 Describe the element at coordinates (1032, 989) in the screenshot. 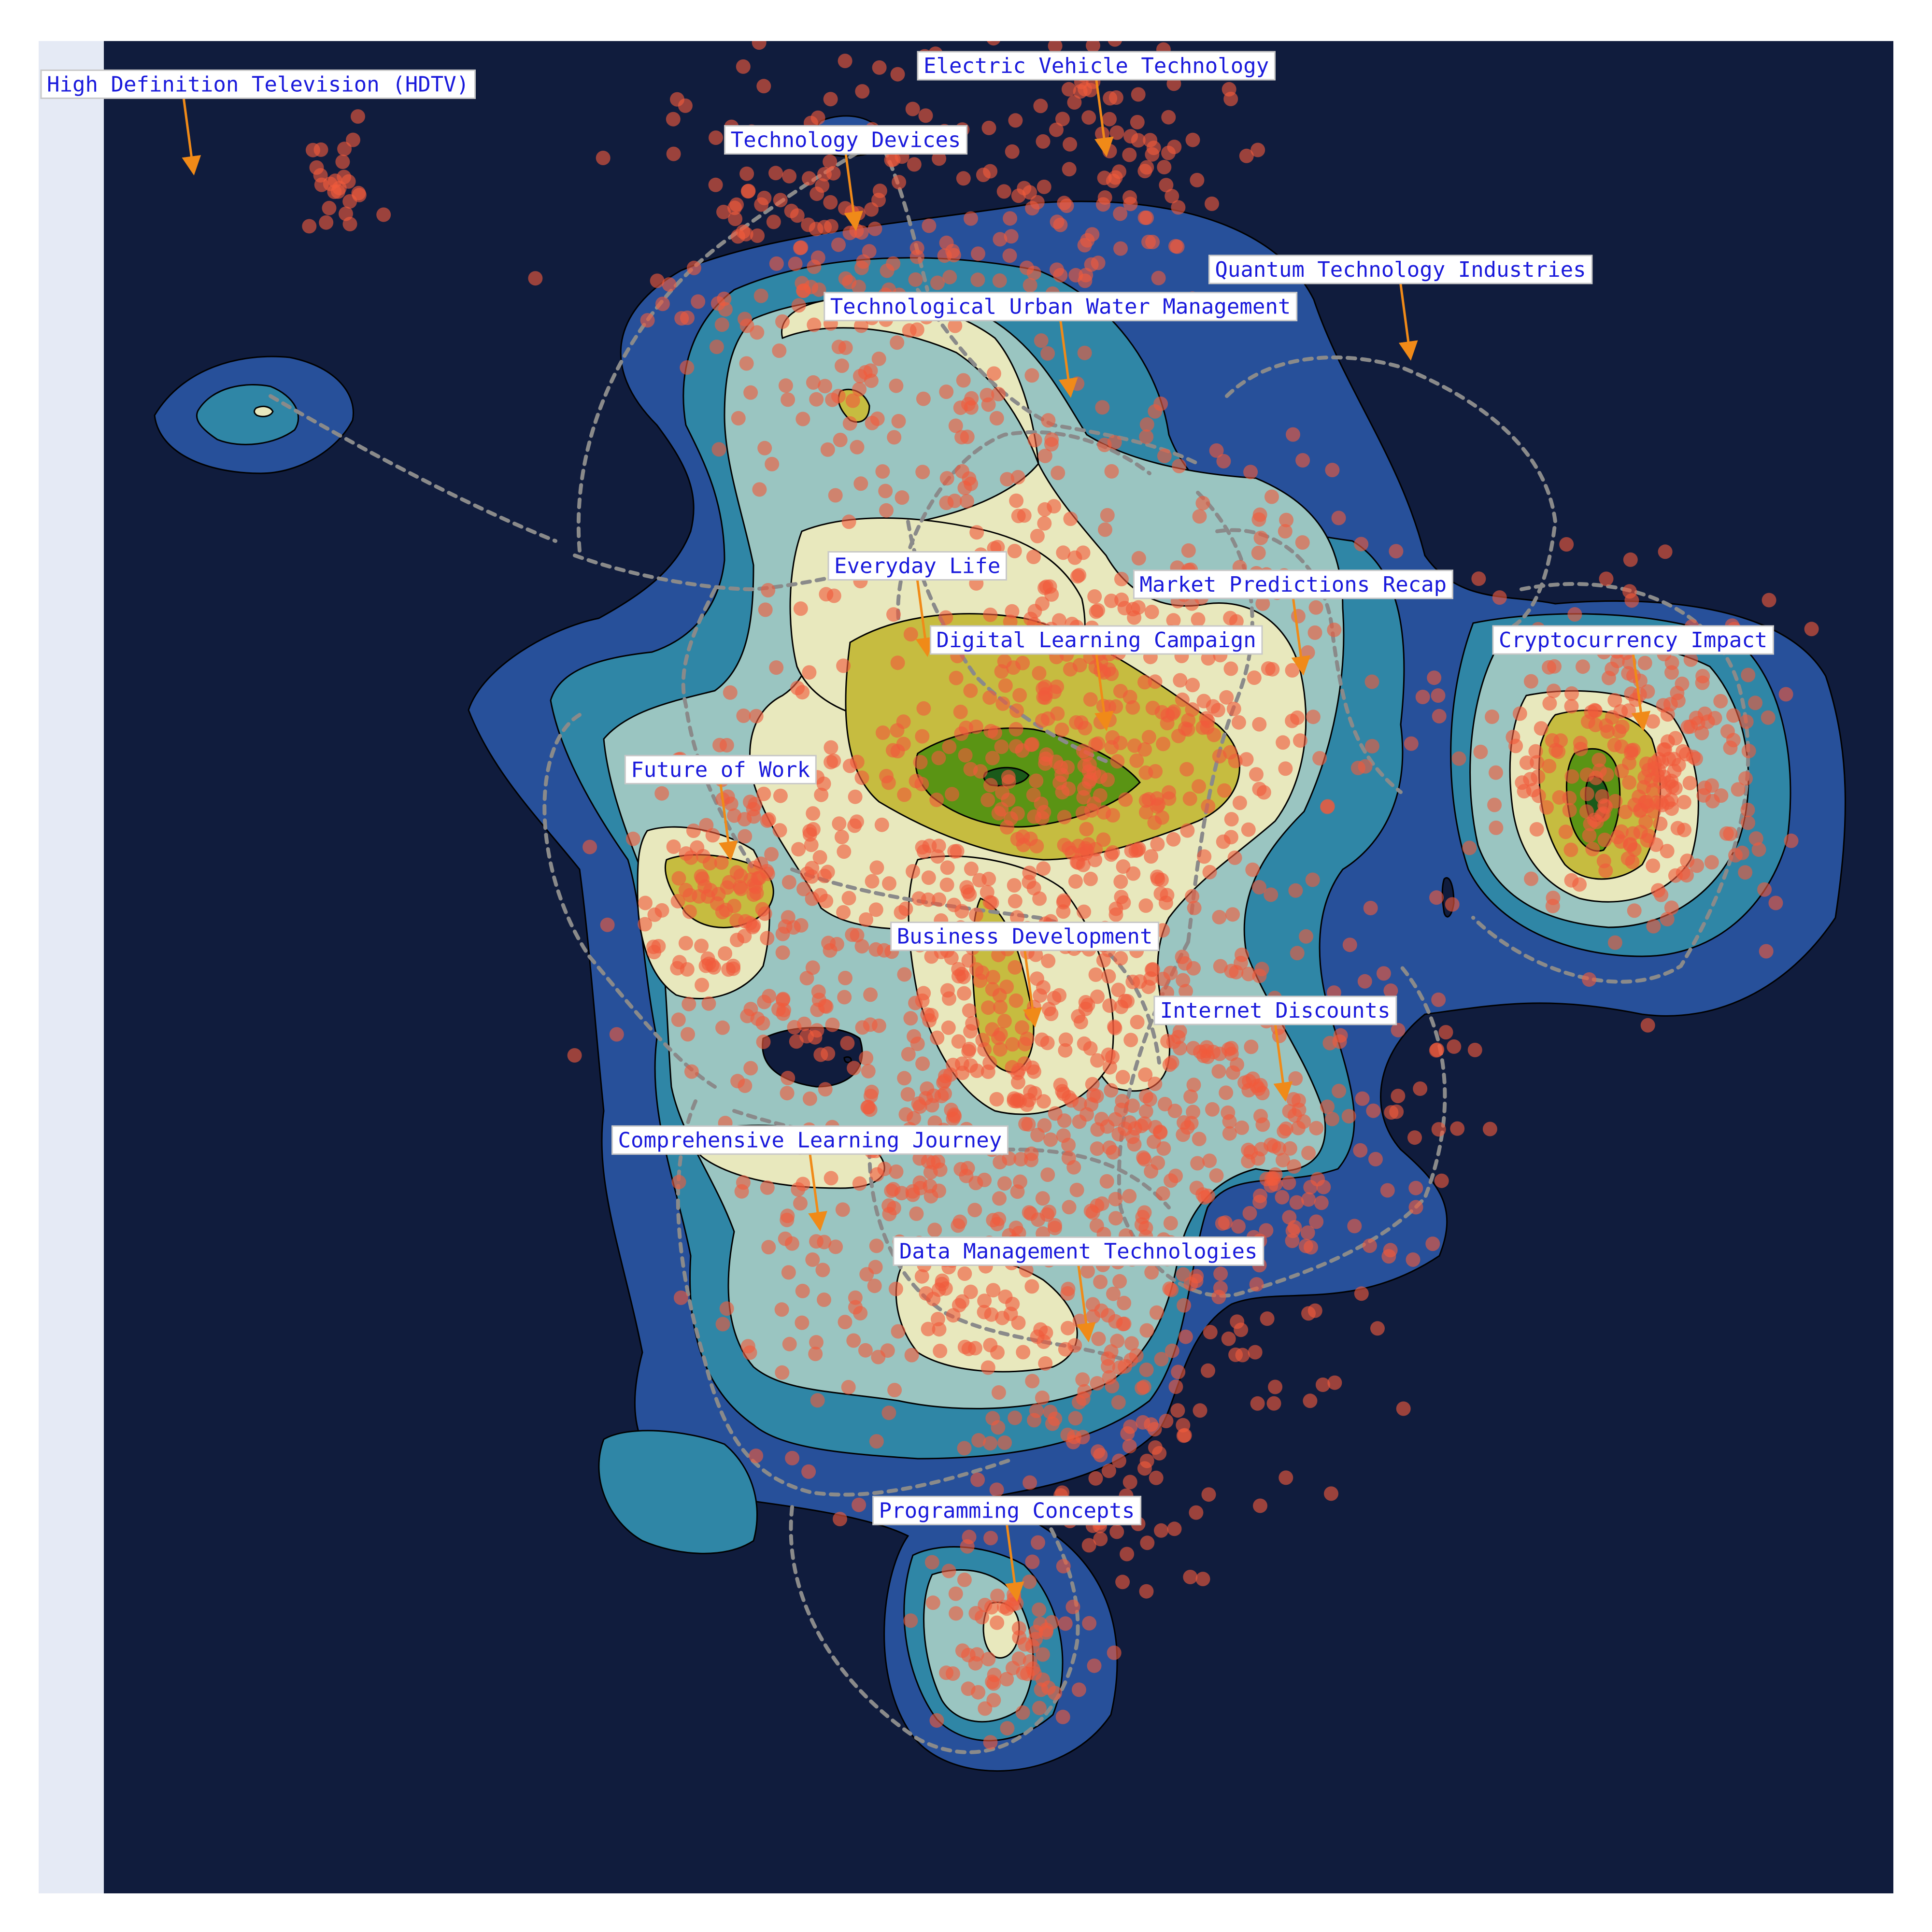

I see `annotation-arrow` at that location.